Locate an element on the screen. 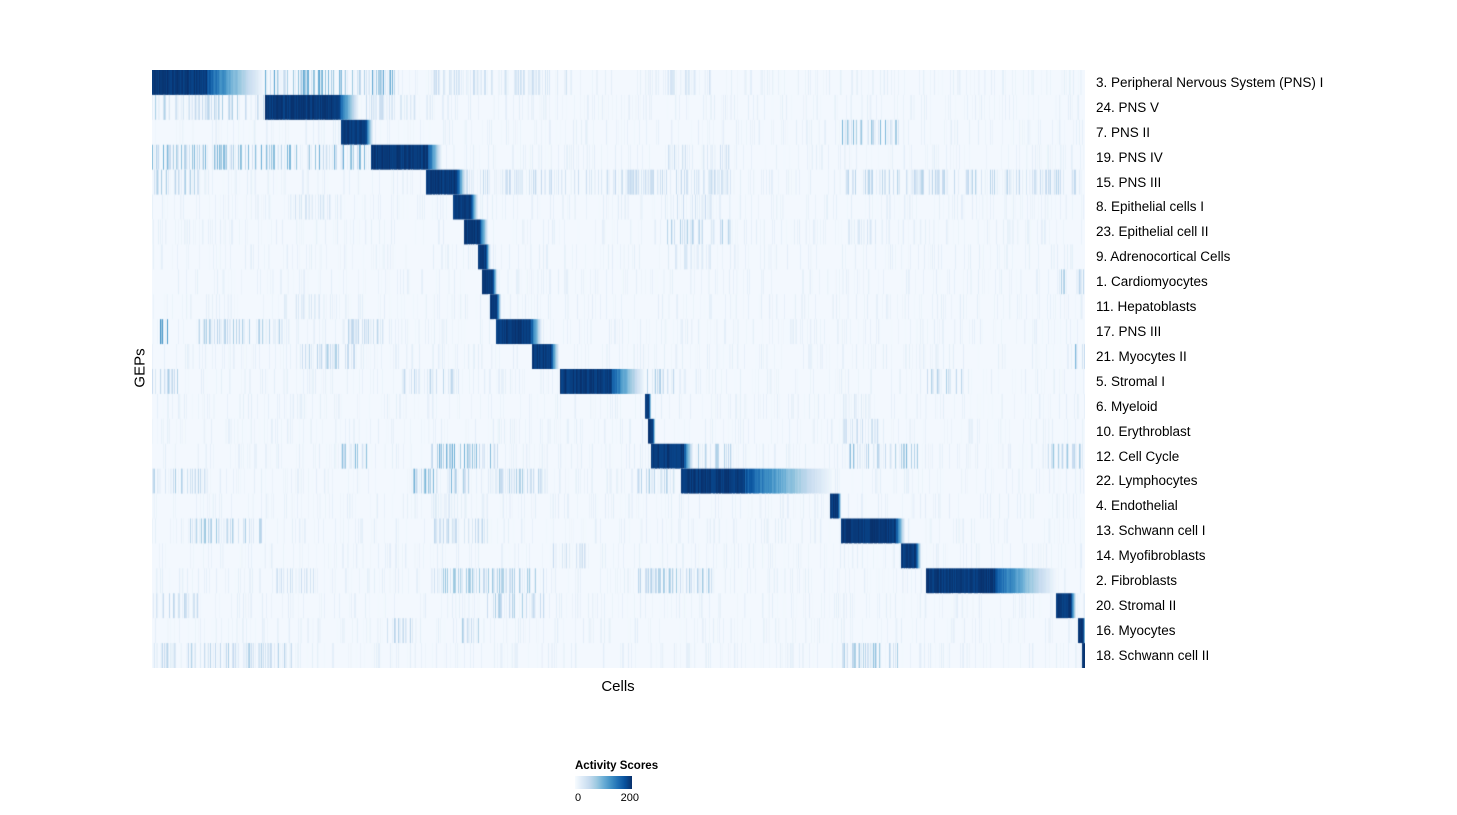 The image size is (1457, 815). legend-max-label: 200 is located at coordinates (629, 798).